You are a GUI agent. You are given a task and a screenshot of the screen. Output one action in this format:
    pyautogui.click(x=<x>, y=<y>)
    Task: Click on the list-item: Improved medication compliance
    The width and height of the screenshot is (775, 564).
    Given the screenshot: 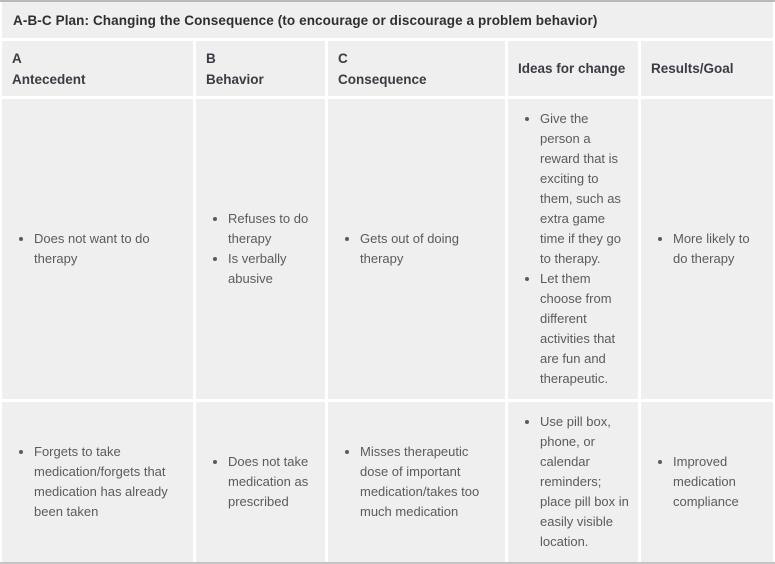 What is the action you would take?
    pyautogui.click(x=719, y=482)
    